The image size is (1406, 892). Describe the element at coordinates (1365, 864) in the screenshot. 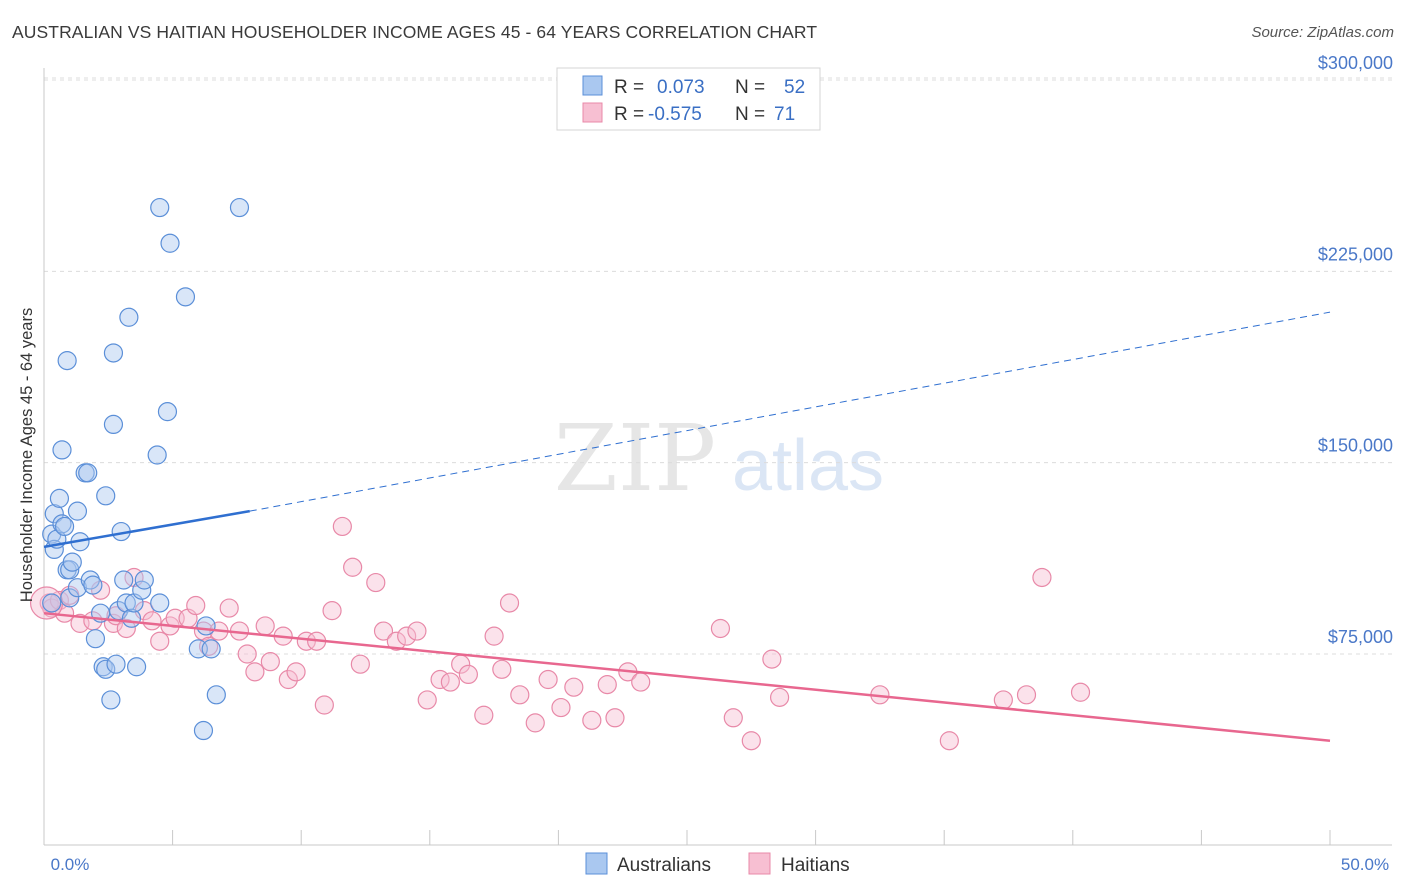

I see `x-tick-label-max: 50.0%` at that location.